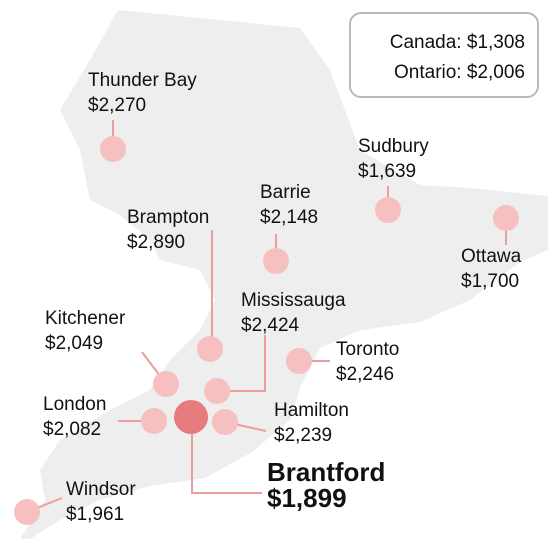 This screenshot has height=539, width=550. I want to click on value-london: $2,082, so click(72, 429).